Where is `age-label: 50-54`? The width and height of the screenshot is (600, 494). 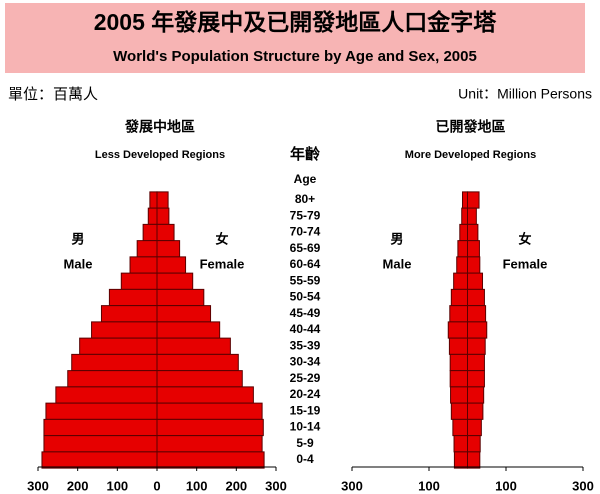 age-label: 50-54 is located at coordinates (305, 297).